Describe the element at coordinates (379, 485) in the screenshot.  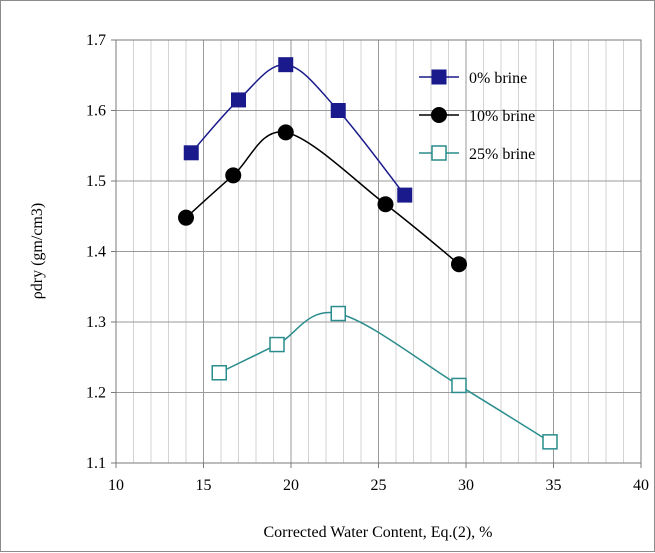
I see `x-tick-label: 25` at that location.